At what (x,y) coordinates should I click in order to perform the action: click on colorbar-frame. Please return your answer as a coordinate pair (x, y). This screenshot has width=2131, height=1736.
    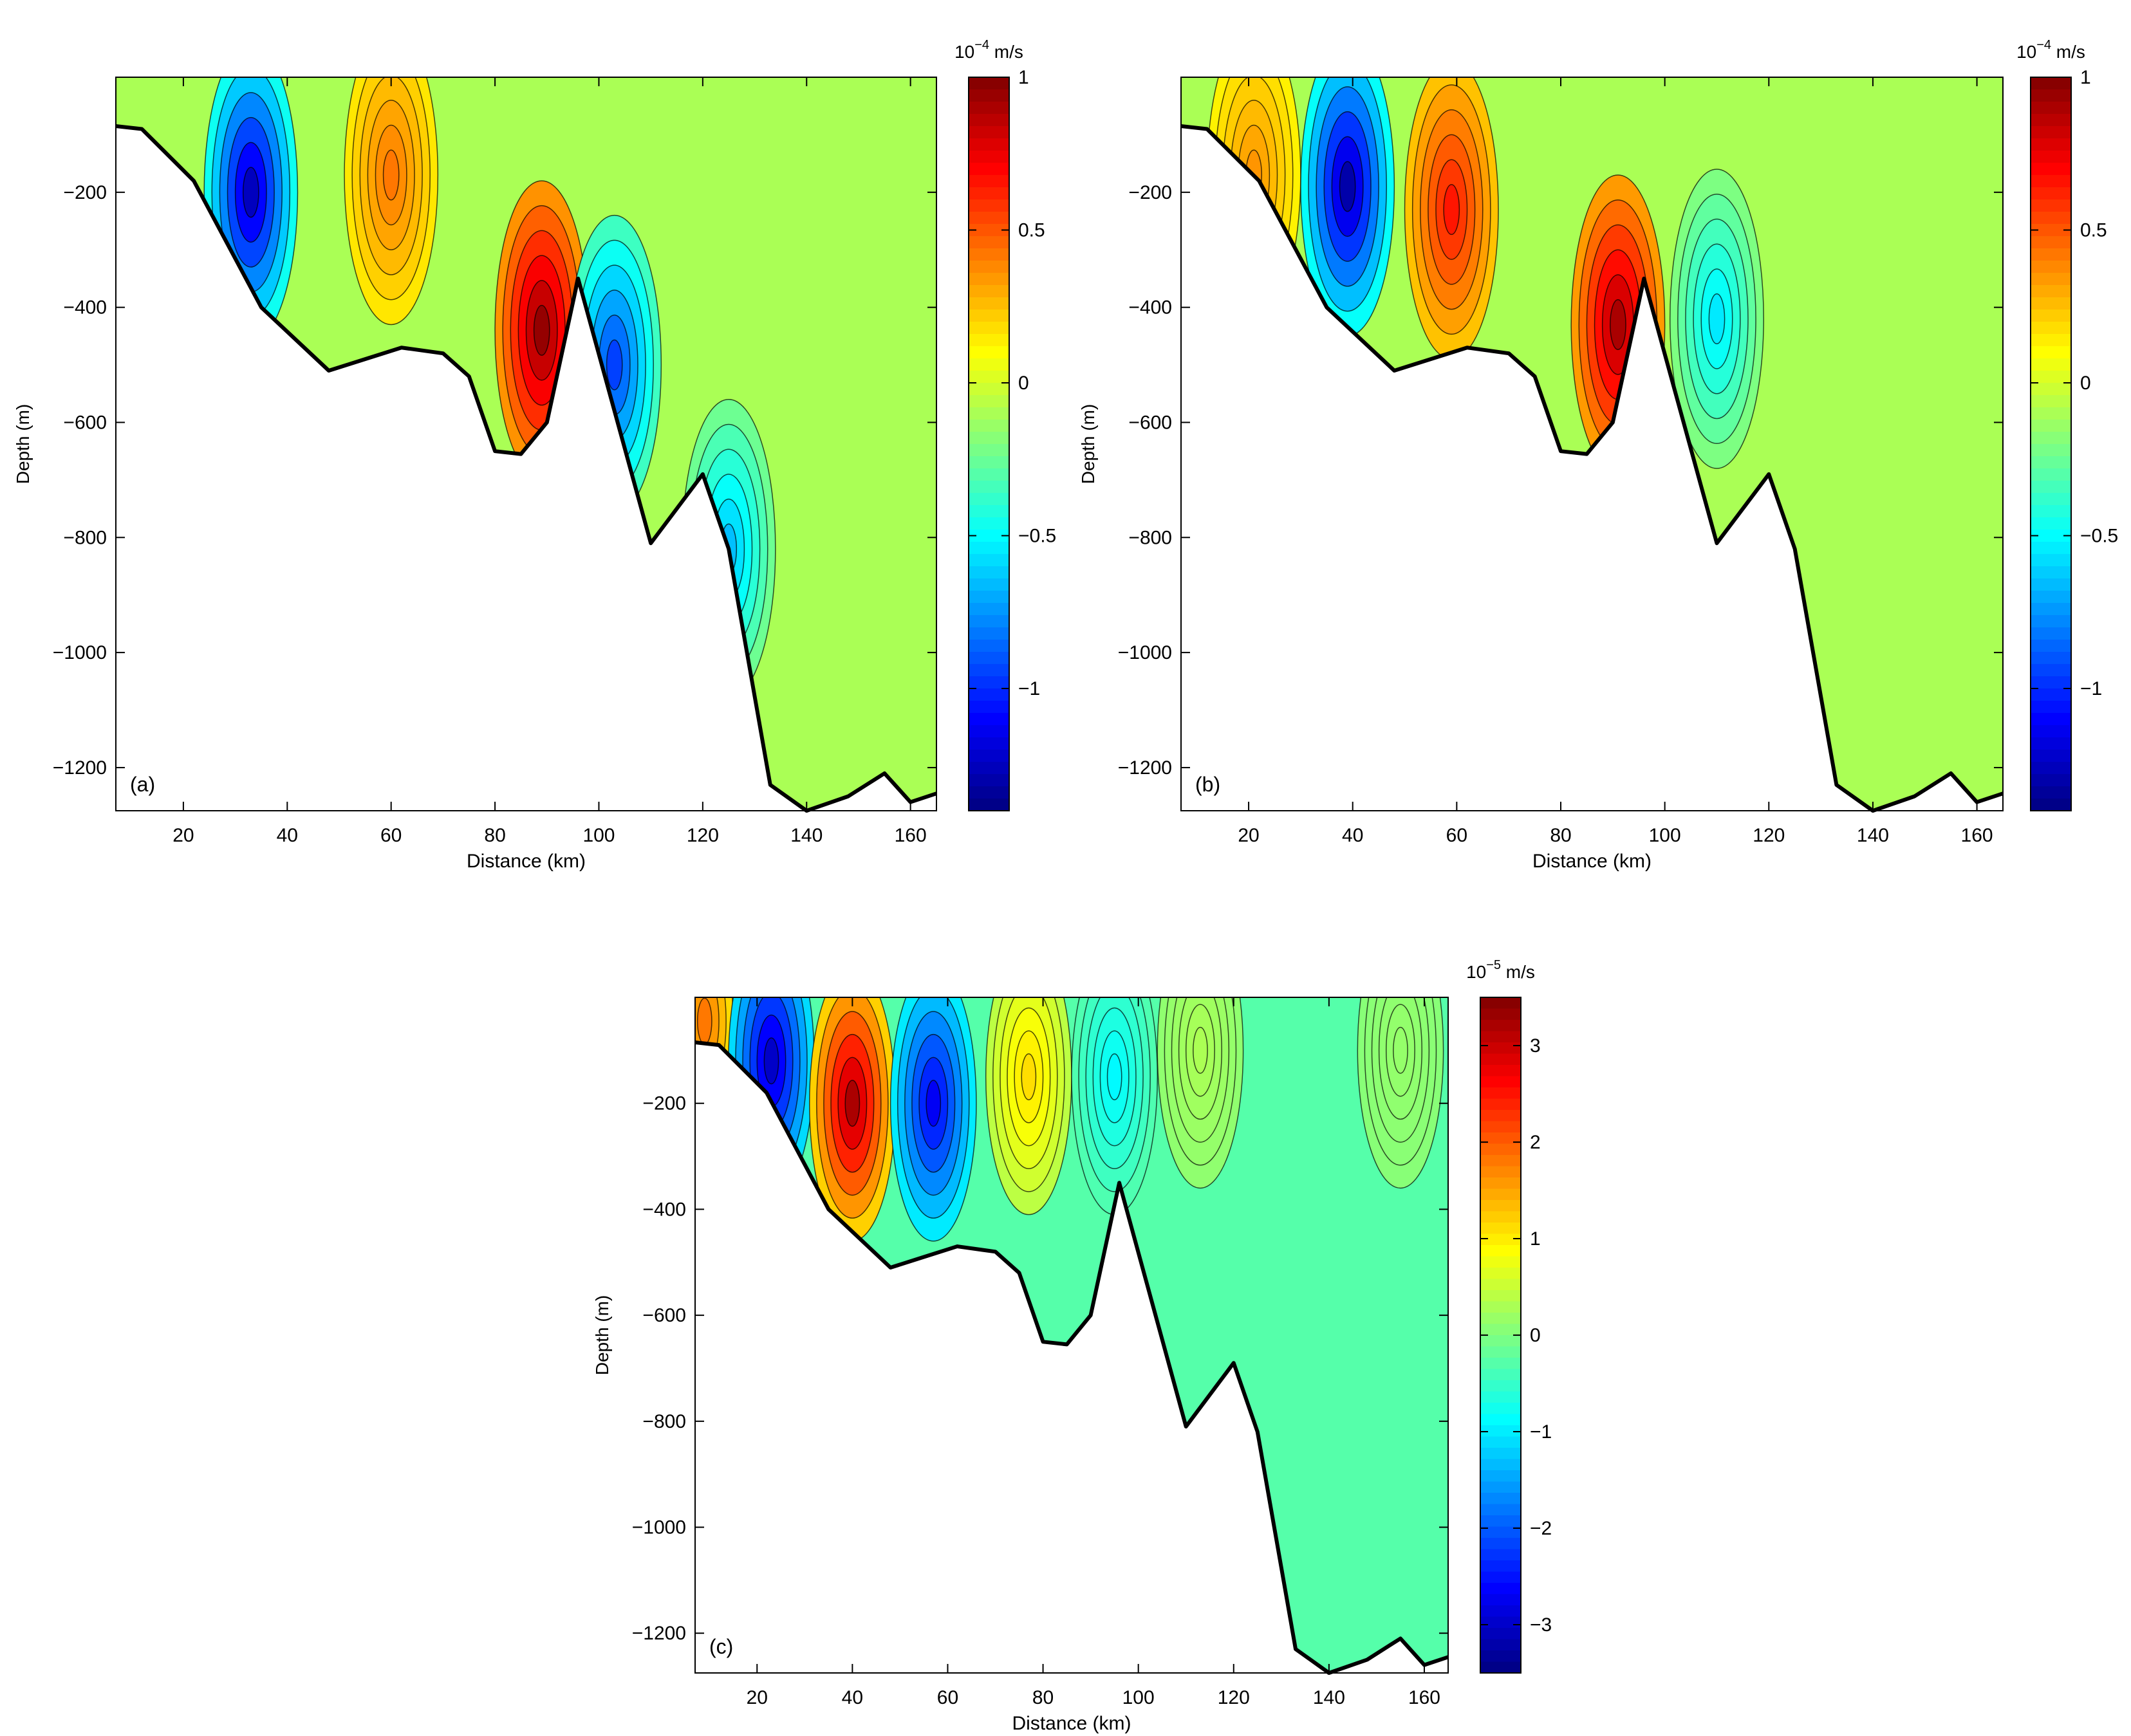
    Looking at the image, I should click on (989, 444).